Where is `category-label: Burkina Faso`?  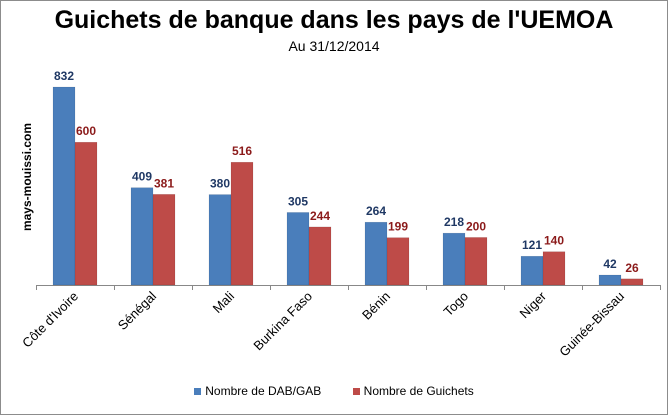 category-label: Burkina Faso is located at coordinates (282, 321).